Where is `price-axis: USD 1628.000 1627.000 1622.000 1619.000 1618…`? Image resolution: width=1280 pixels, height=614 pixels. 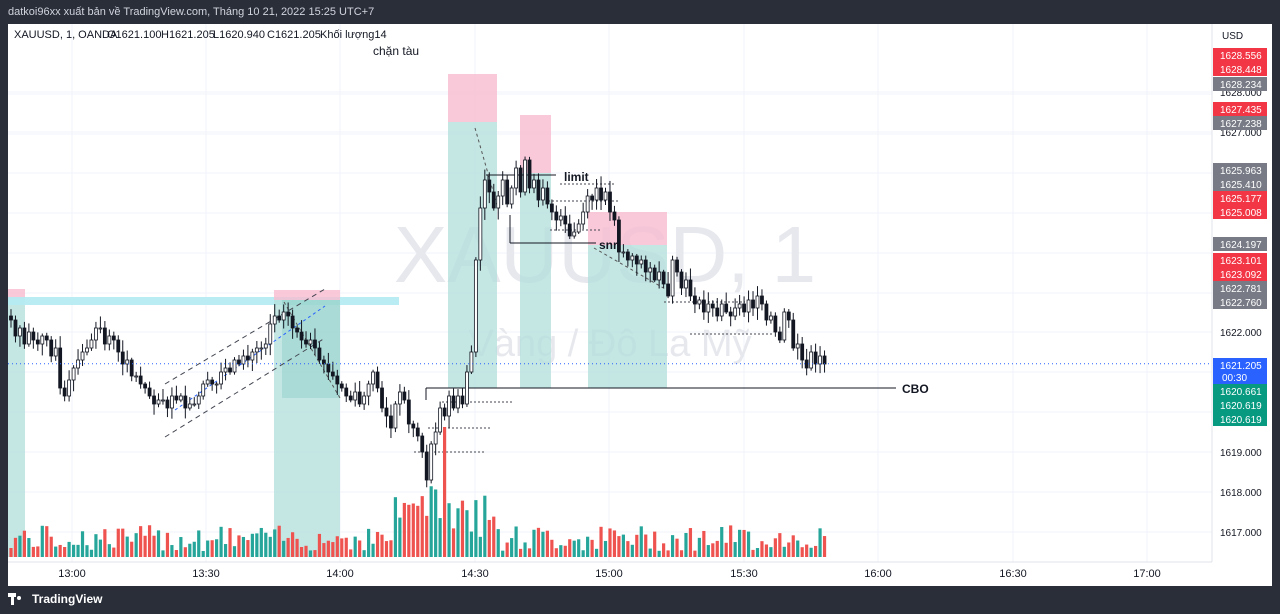
price-axis: USD 1628.000 1627.000 1622.000 1619.000 1618… is located at coordinates (1241, 293).